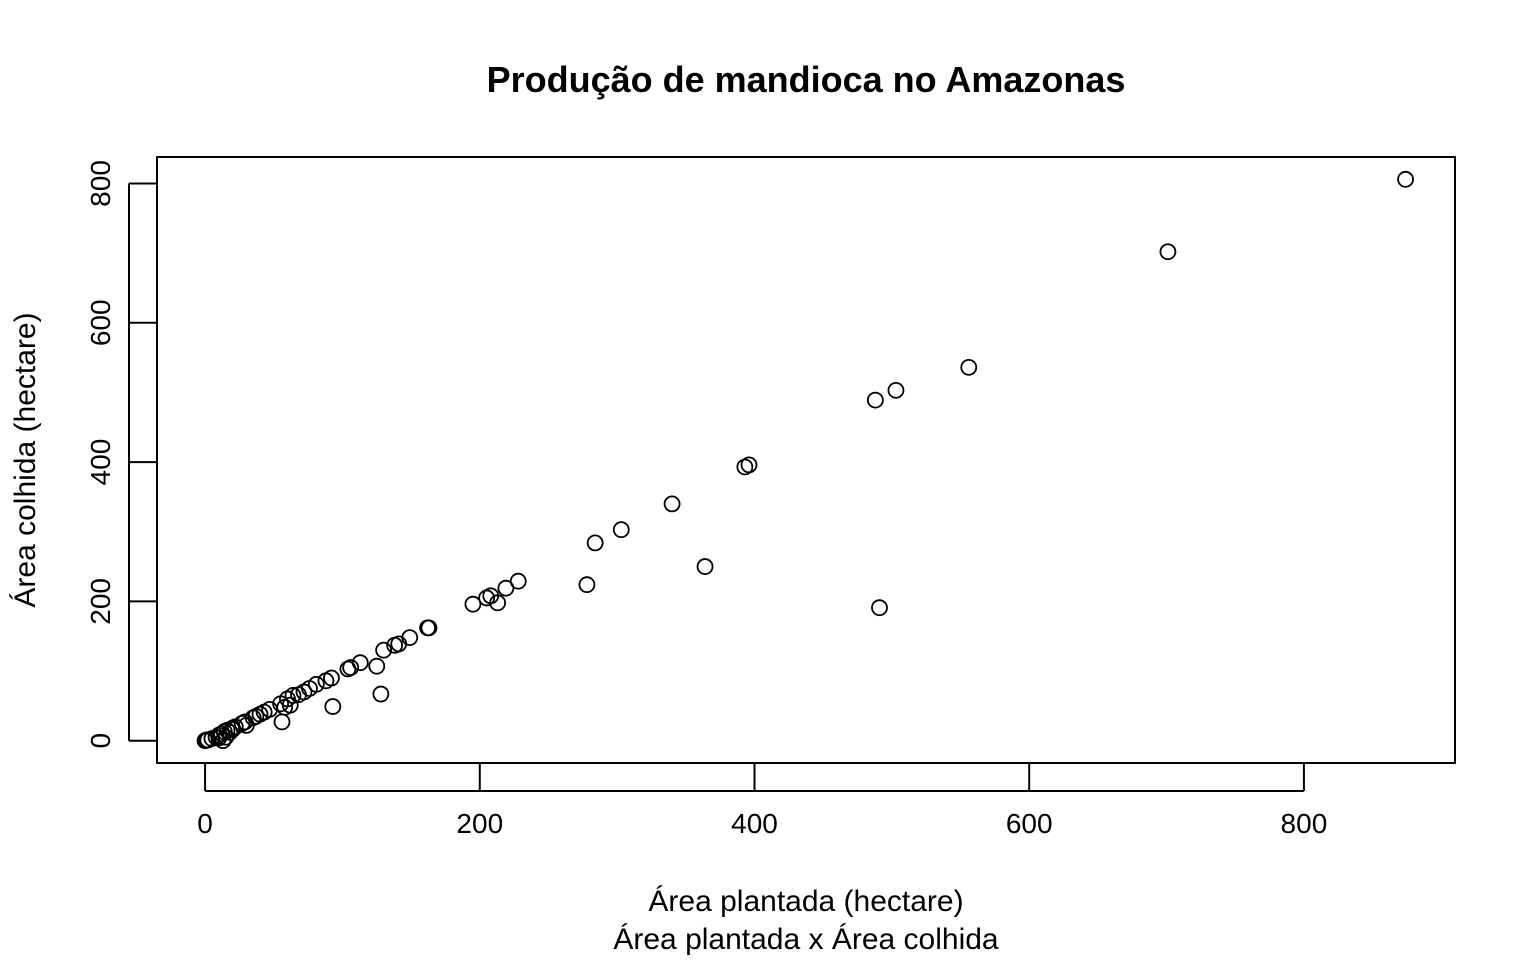 This screenshot has height=960, width=1536. What do you see at coordinates (100, 741) in the screenshot?
I see `y-tick-label: 0` at bounding box center [100, 741].